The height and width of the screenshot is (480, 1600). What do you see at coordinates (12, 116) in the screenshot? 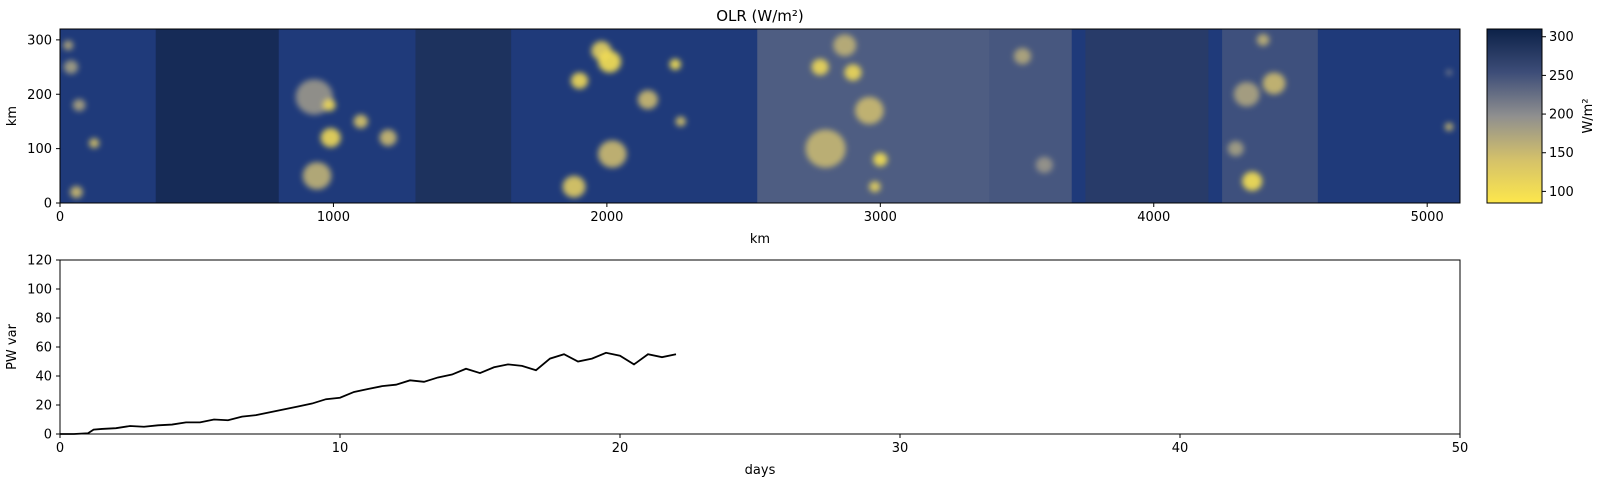
I see `heatmap-y-label: km` at bounding box center [12, 116].